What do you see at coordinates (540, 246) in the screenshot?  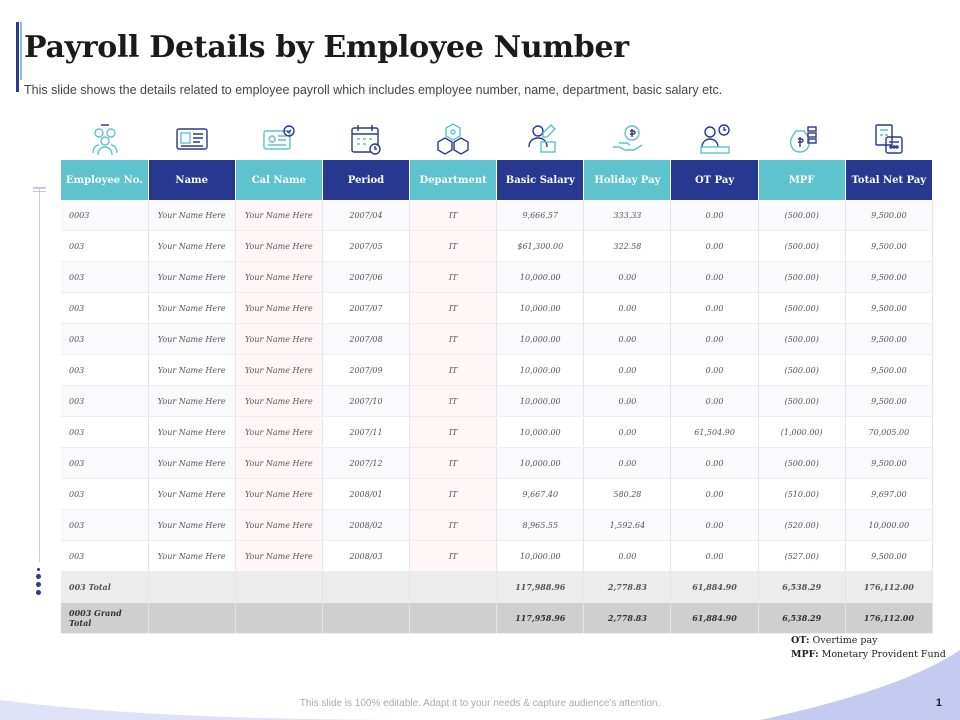 I see `table-cell: $61,300.00` at bounding box center [540, 246].